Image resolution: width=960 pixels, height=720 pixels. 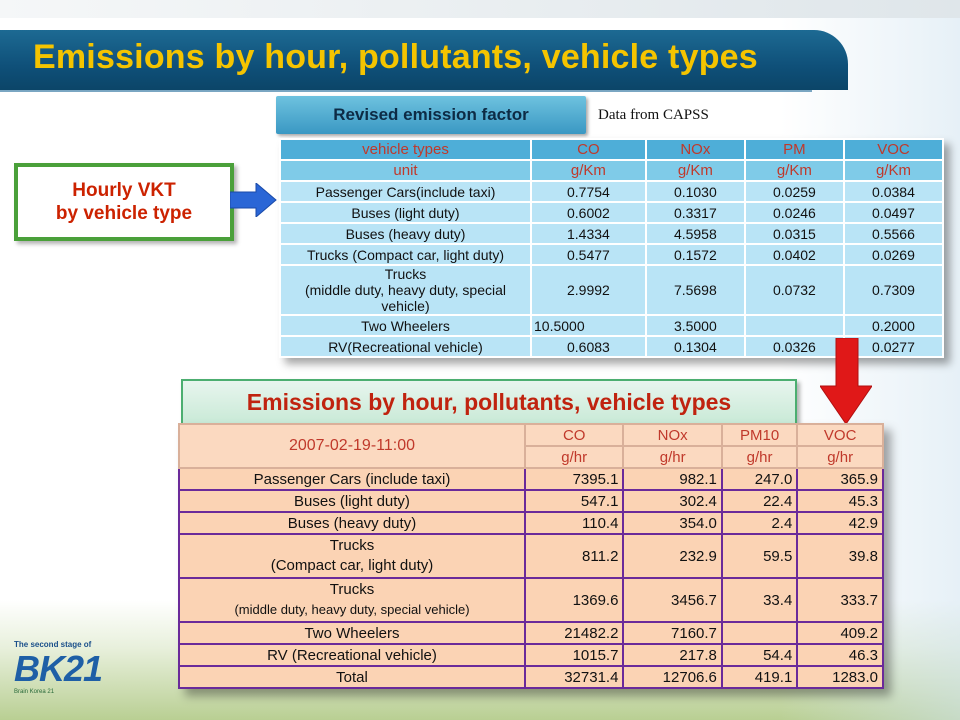 I want to click on nox-cell: 217.8, so click(x=672, y=655).